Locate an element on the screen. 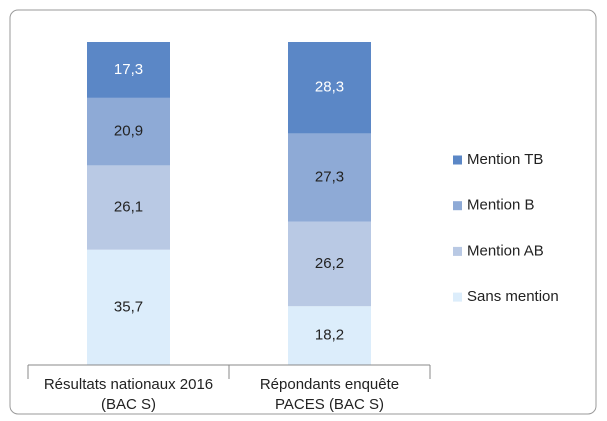  data-label: 20,9 is located at coordinates (128, 131).